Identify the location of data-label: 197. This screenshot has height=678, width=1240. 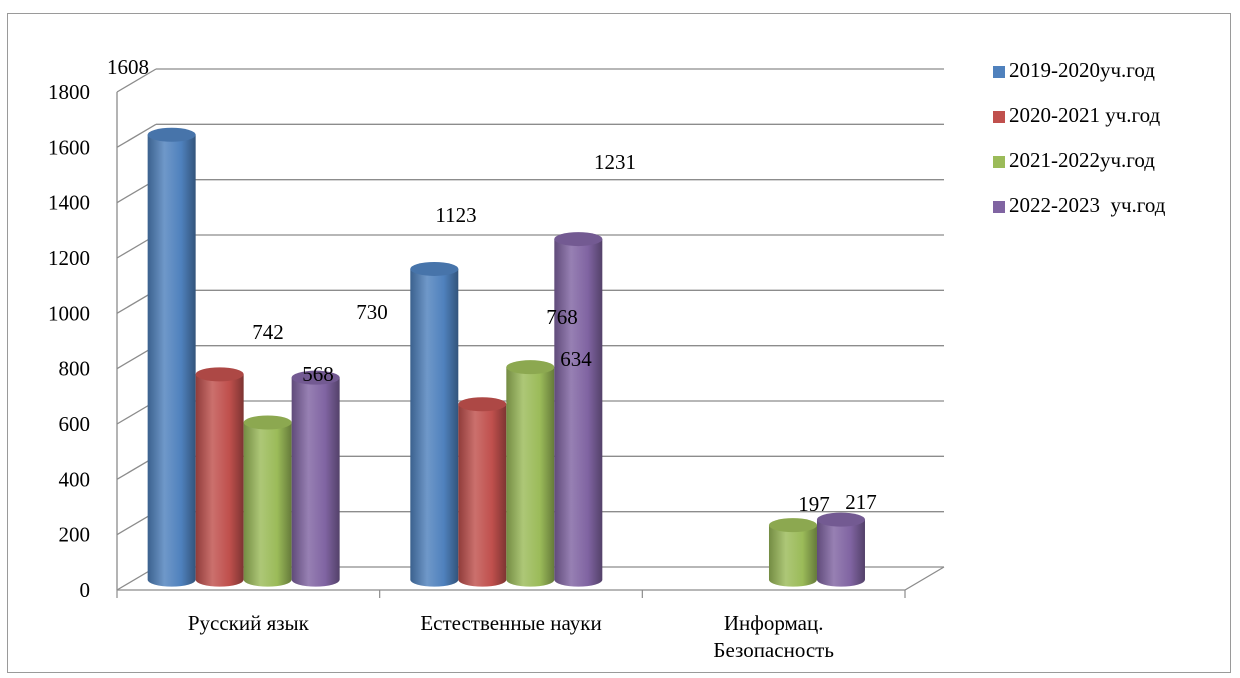
(814, 504).